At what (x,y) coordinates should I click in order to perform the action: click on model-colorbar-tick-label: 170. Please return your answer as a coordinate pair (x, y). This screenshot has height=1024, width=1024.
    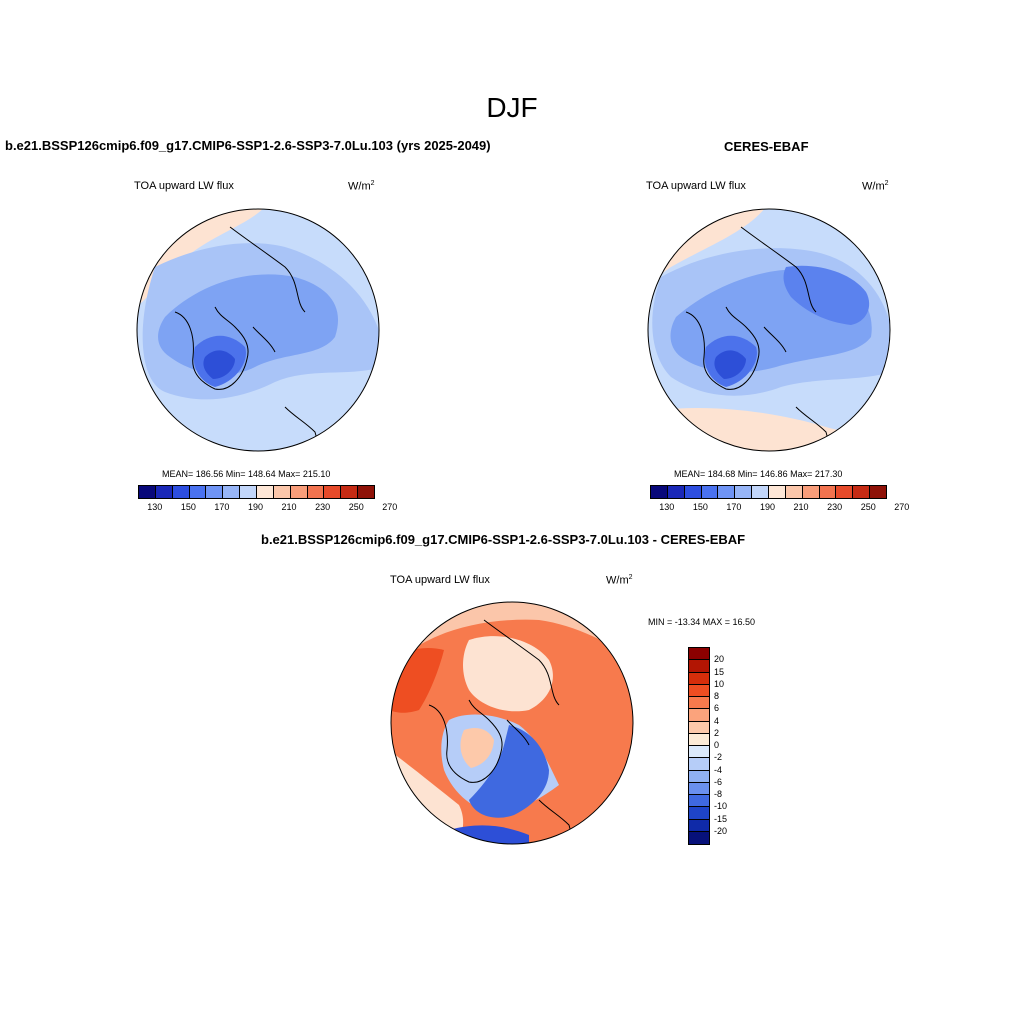
    Looking at the image, I should click on (222, 507).